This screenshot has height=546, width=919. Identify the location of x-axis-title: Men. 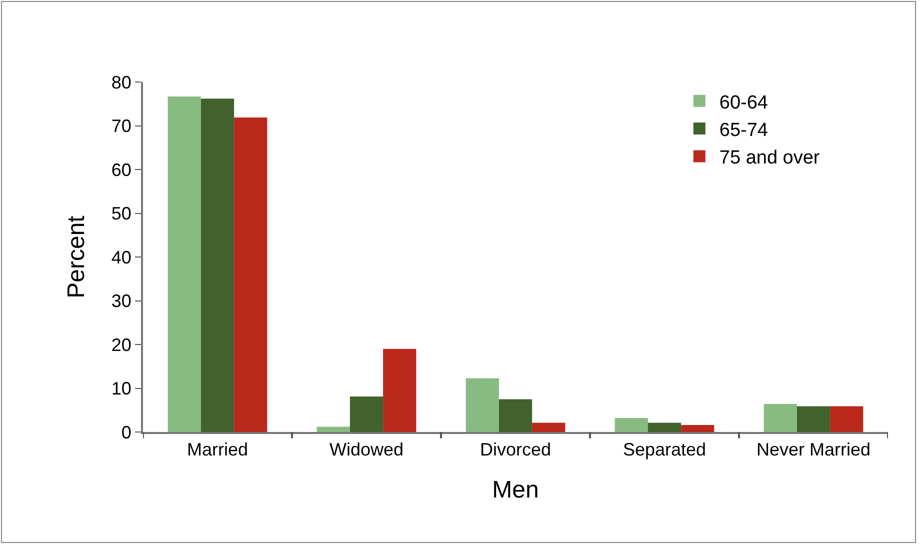
(515, 490).